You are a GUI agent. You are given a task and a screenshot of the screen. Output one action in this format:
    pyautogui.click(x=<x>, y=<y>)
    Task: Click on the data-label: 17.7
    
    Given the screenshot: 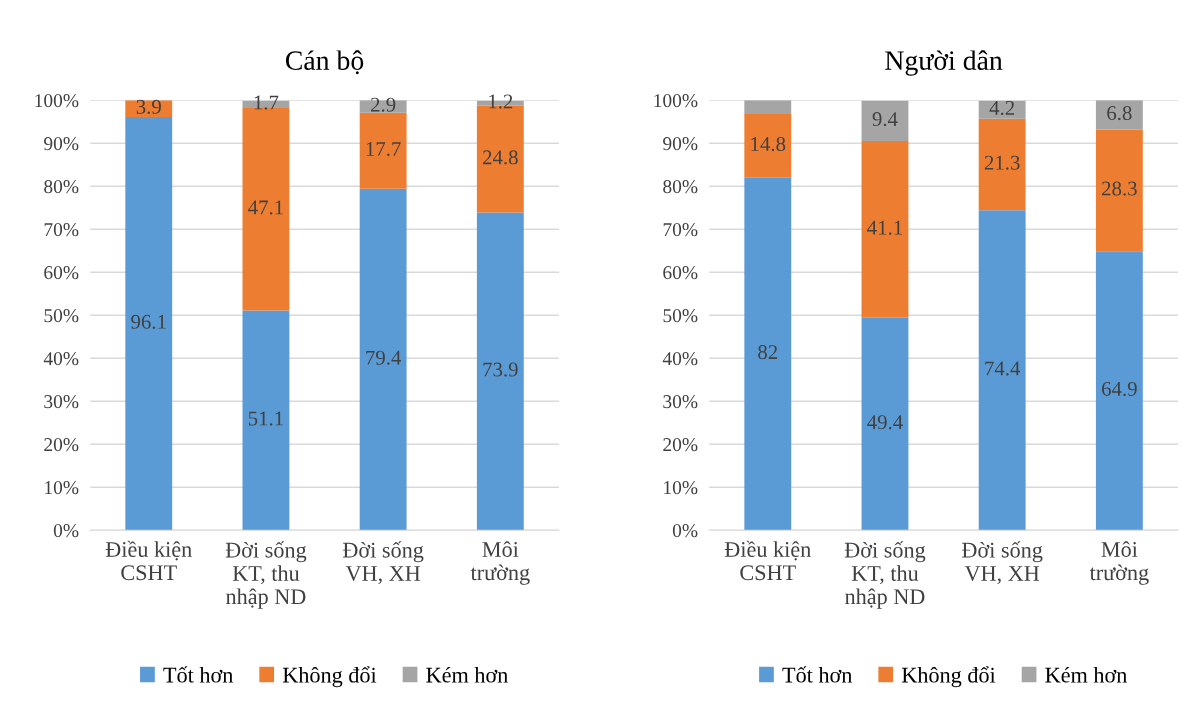 What is the action you would take?
    pyautogui.click(x=383, y=149)
    